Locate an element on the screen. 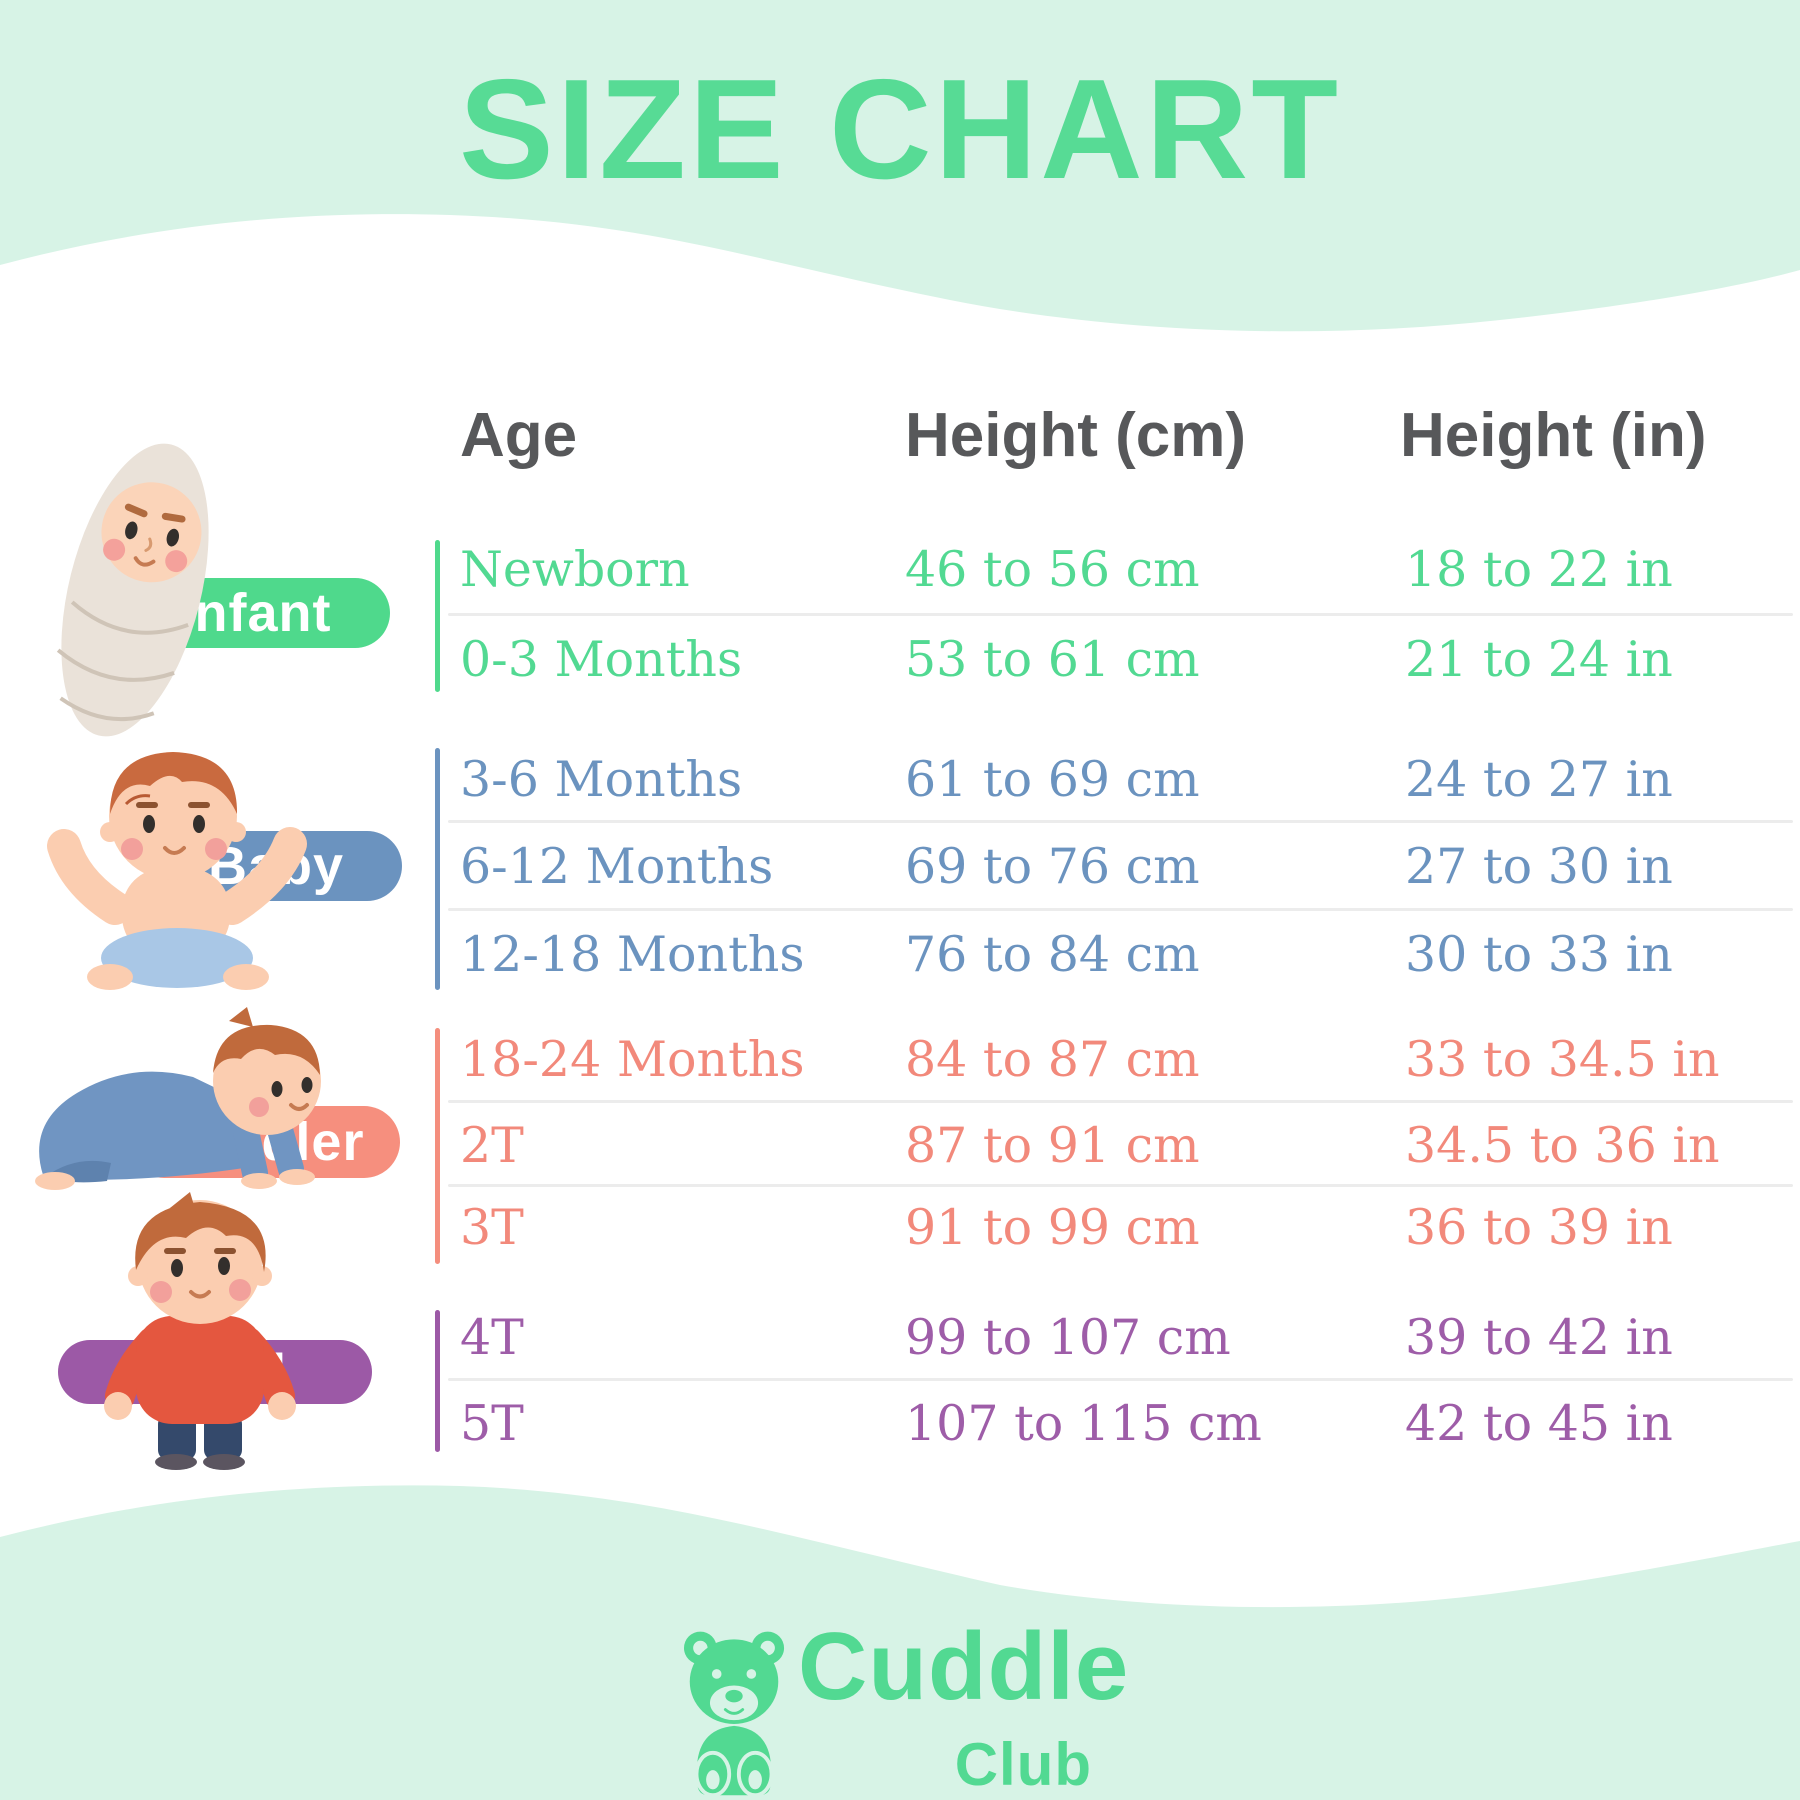 The image size is (1800, 1800). table-cell-age: 18-24 Months is located at coordinates (632, 1059).